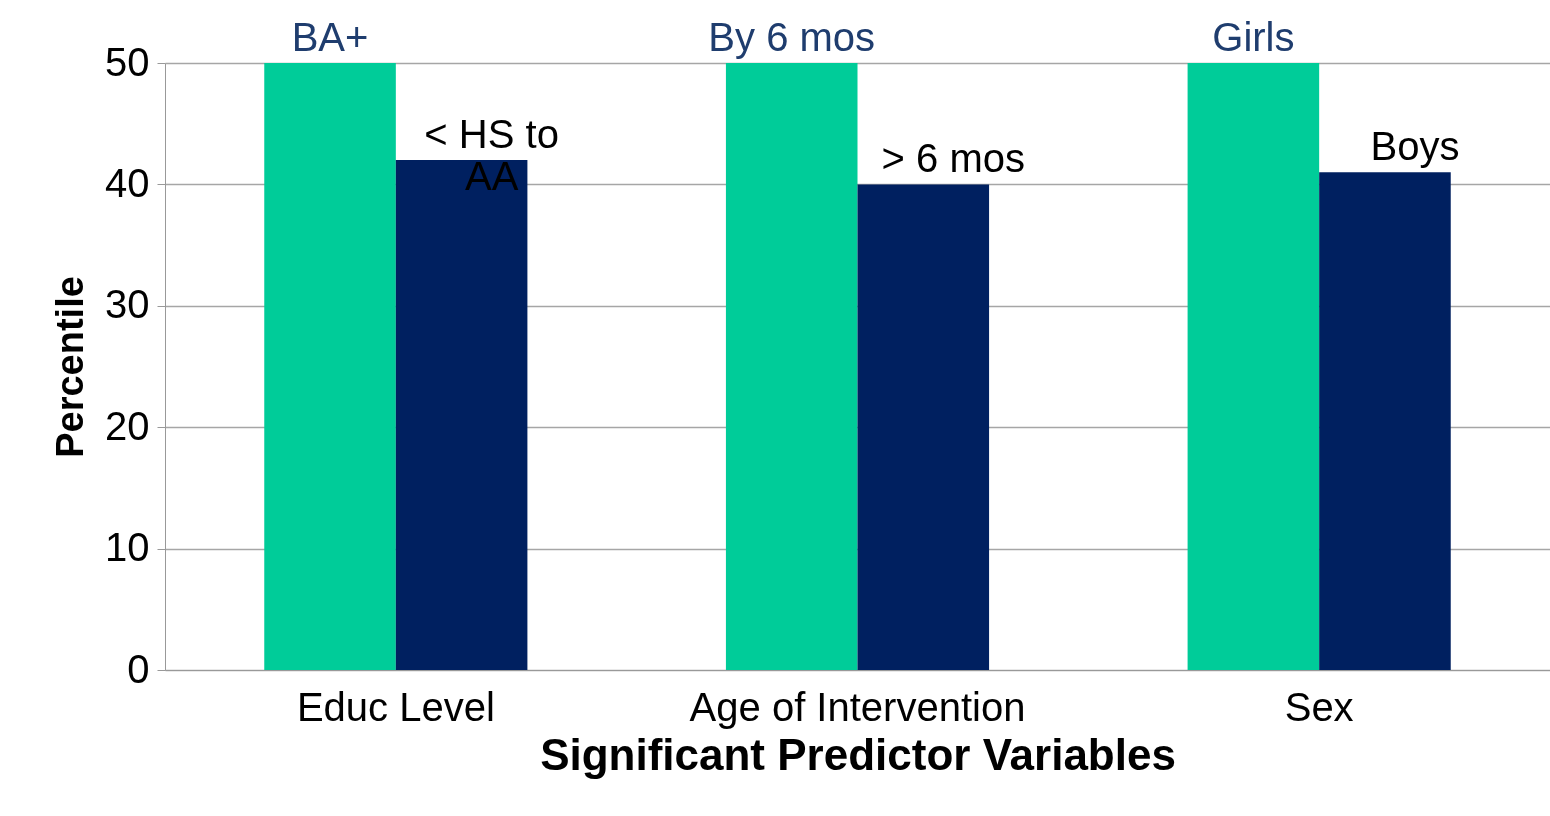 The image size is (1550, 816). What do you see at coordinates (953, 158) in the screenshot?
I see `annotation: > 6 mos` at bounding box center [953, 158].